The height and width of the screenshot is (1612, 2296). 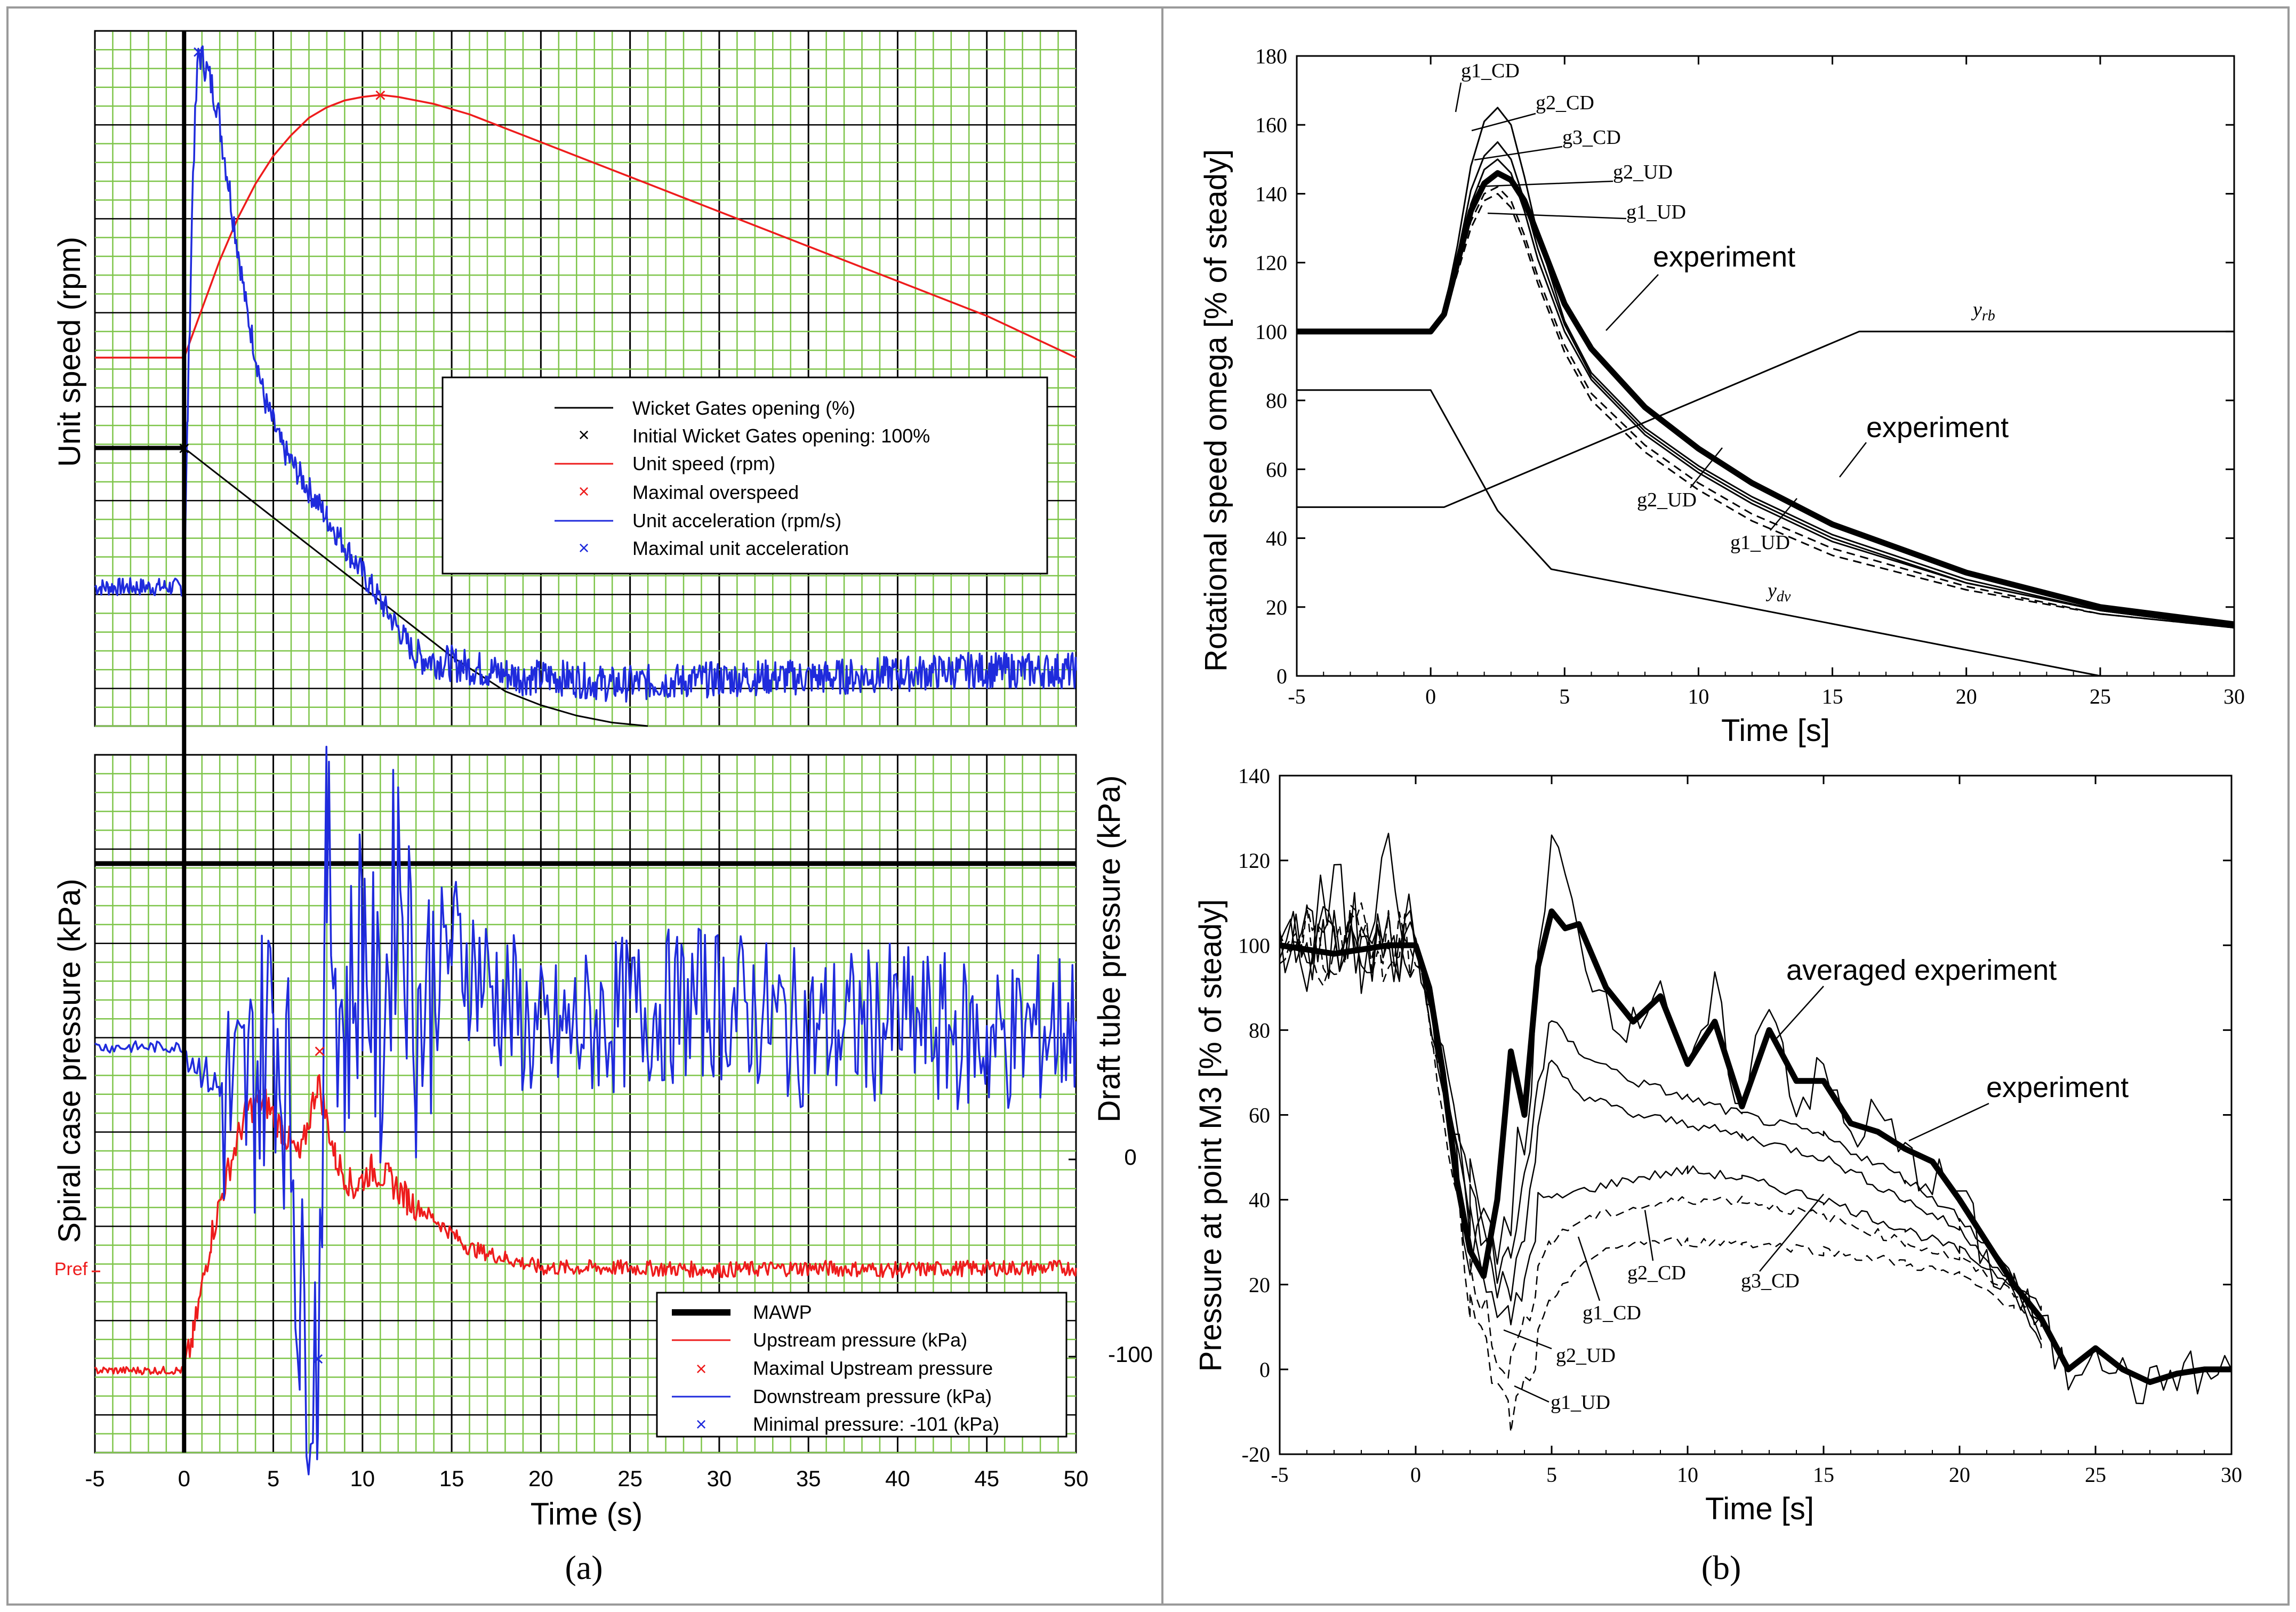 I want to click on b-bottom-series-averaged-experiment, so click(x=1755, y=1146).